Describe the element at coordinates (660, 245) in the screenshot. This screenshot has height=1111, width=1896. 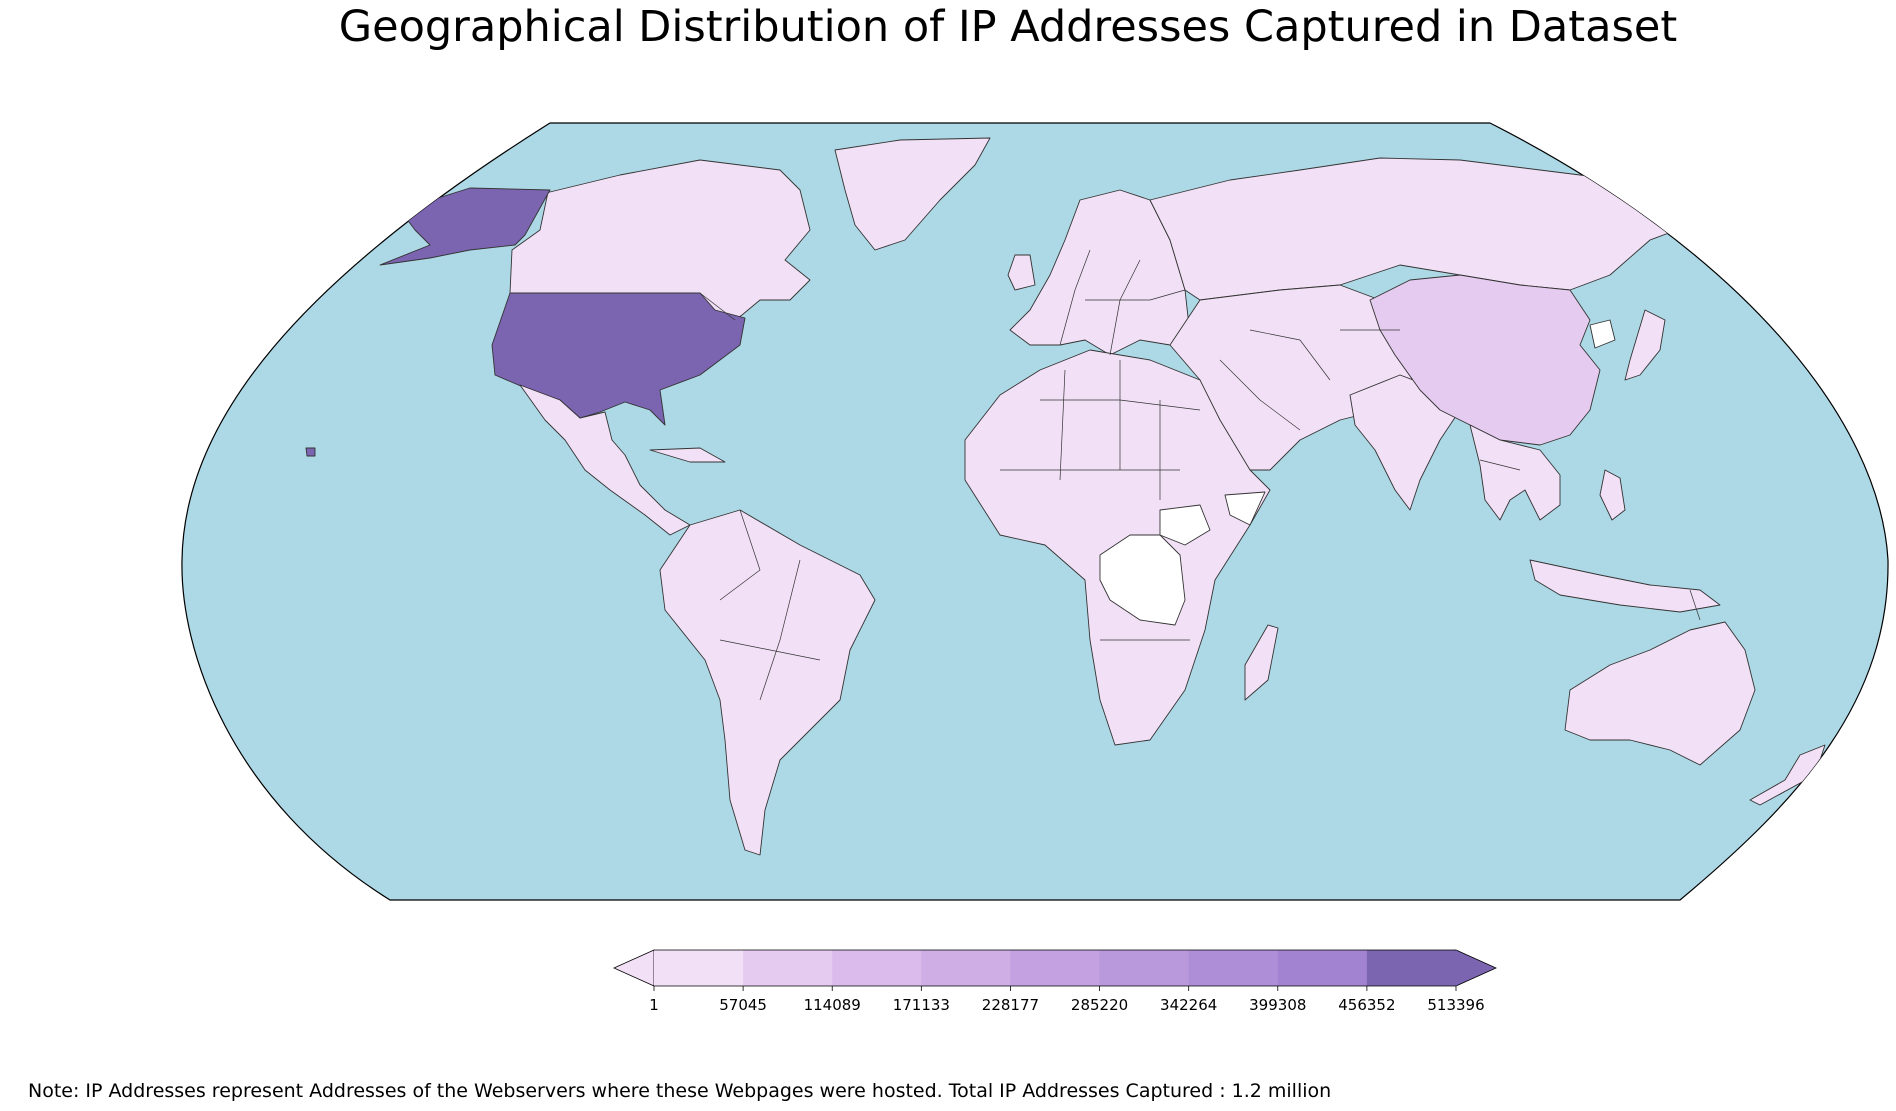
I see `region-canada` at that location.